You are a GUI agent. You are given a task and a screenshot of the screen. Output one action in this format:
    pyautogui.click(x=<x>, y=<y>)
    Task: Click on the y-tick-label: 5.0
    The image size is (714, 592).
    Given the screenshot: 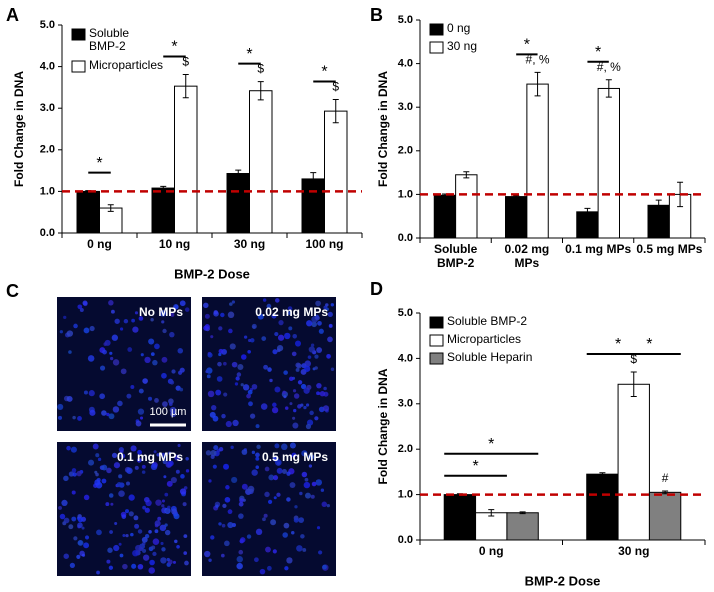 What is the action you would take?
    pyautogui.click(x=47, y=25)
    